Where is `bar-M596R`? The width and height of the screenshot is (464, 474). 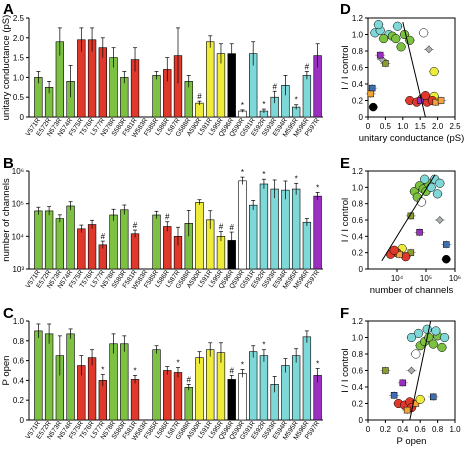
bar-M596R is located at coordinates (307, 245).